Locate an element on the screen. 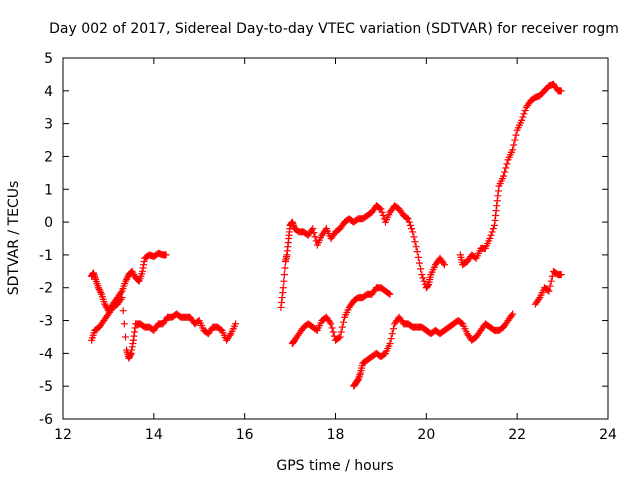 The height and width of the screenshot is (480, 640). y-tick-label: 4 is located at coordinates (48, 92).